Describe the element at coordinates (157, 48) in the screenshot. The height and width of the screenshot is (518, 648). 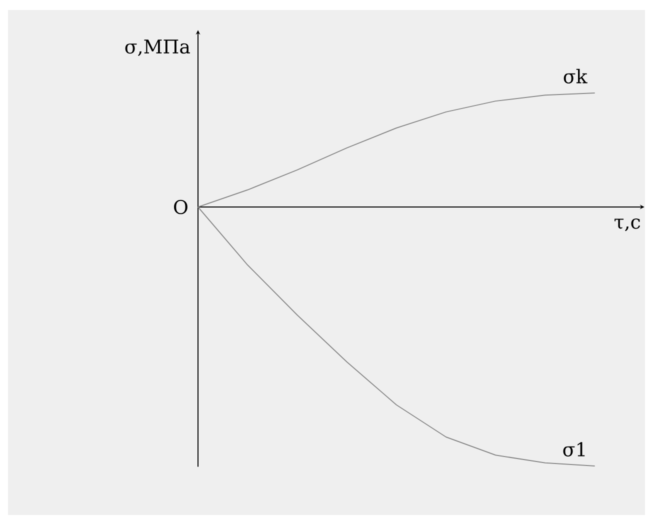
I see `y-axis-title: σ,МПа` at that location.